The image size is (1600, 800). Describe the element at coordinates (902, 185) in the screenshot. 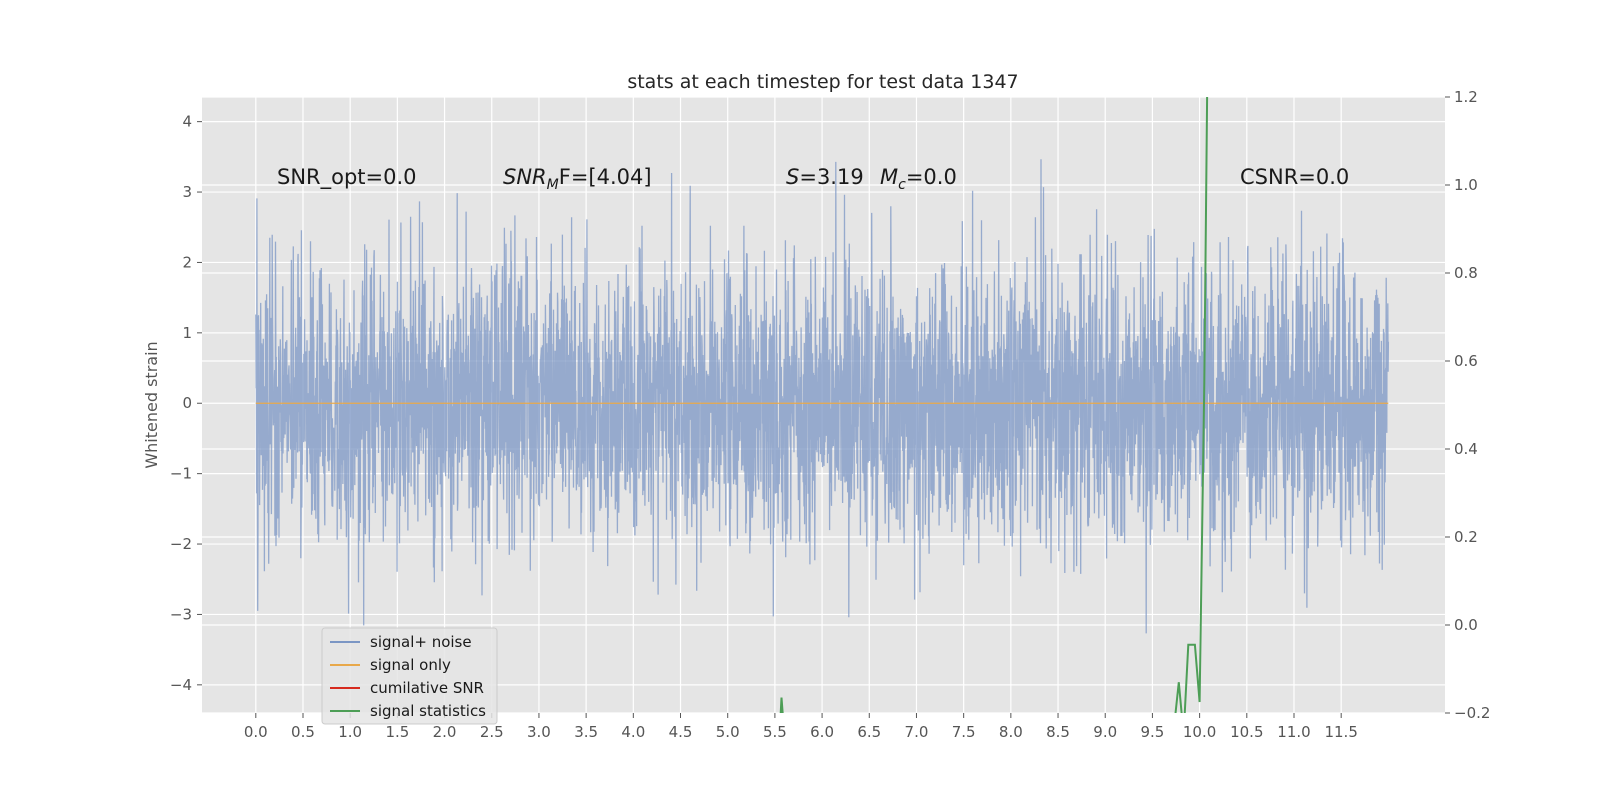

I see `mc-subscript: c` at that location.